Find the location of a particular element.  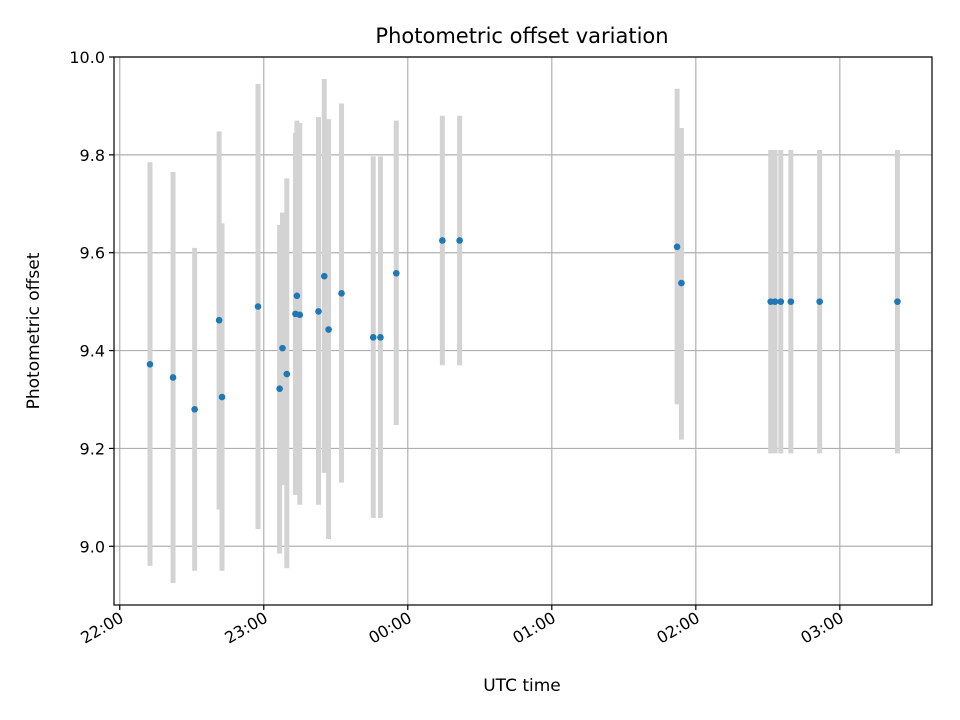

y-axis-label: Photometric offset is located at coordinates (34, 330).